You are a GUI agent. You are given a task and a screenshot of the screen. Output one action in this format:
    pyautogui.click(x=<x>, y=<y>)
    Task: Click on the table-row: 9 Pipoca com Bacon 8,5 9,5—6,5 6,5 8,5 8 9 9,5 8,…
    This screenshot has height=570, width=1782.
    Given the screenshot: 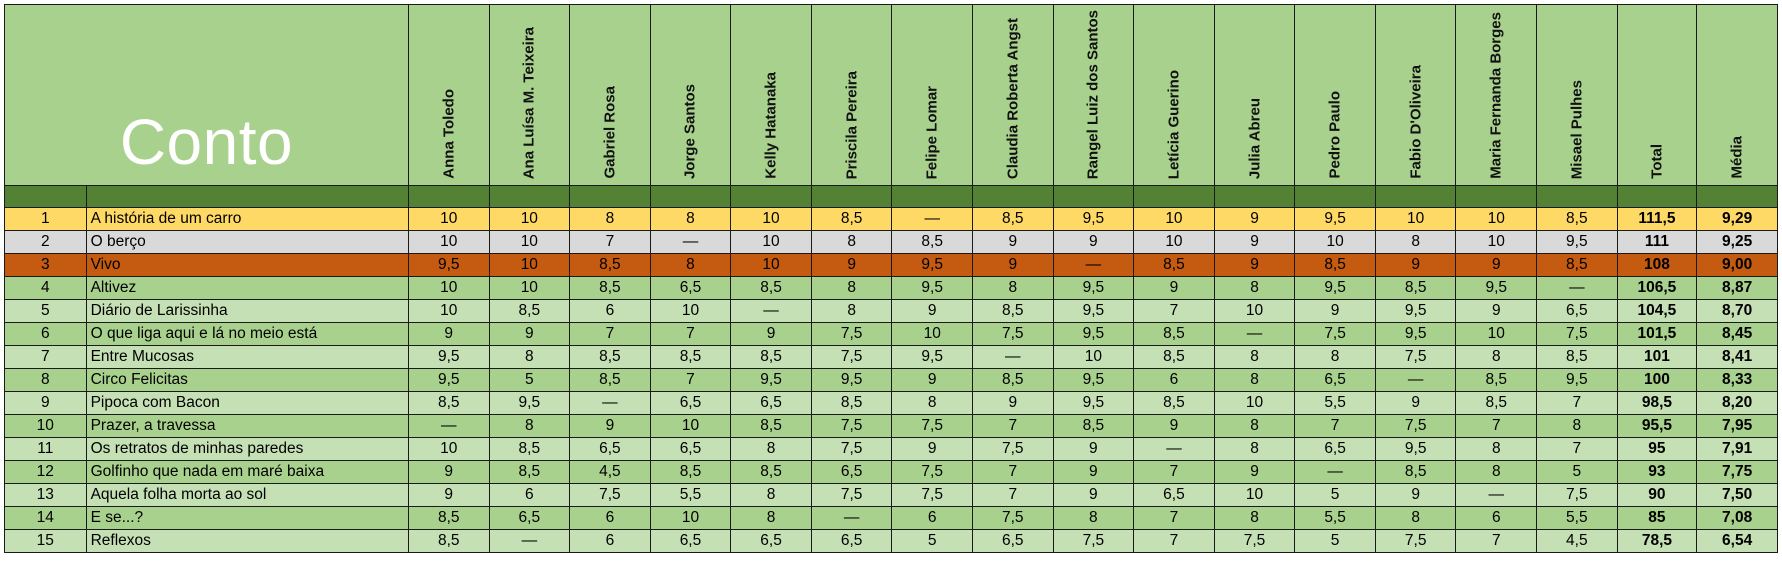 What is the action you would take?
    pyautogui.click(x=891, y=403)
    